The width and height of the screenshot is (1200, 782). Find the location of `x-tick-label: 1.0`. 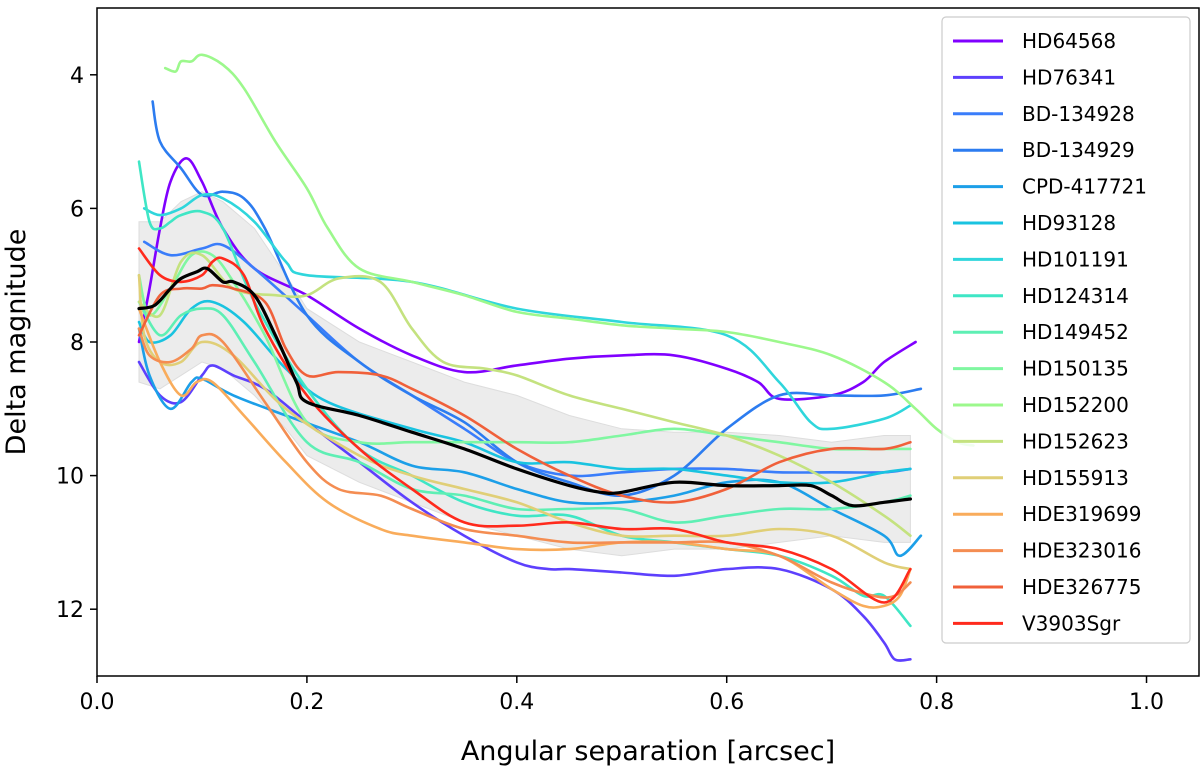

x-tick-label: 1.0 is located at coordinates (1146, 702).